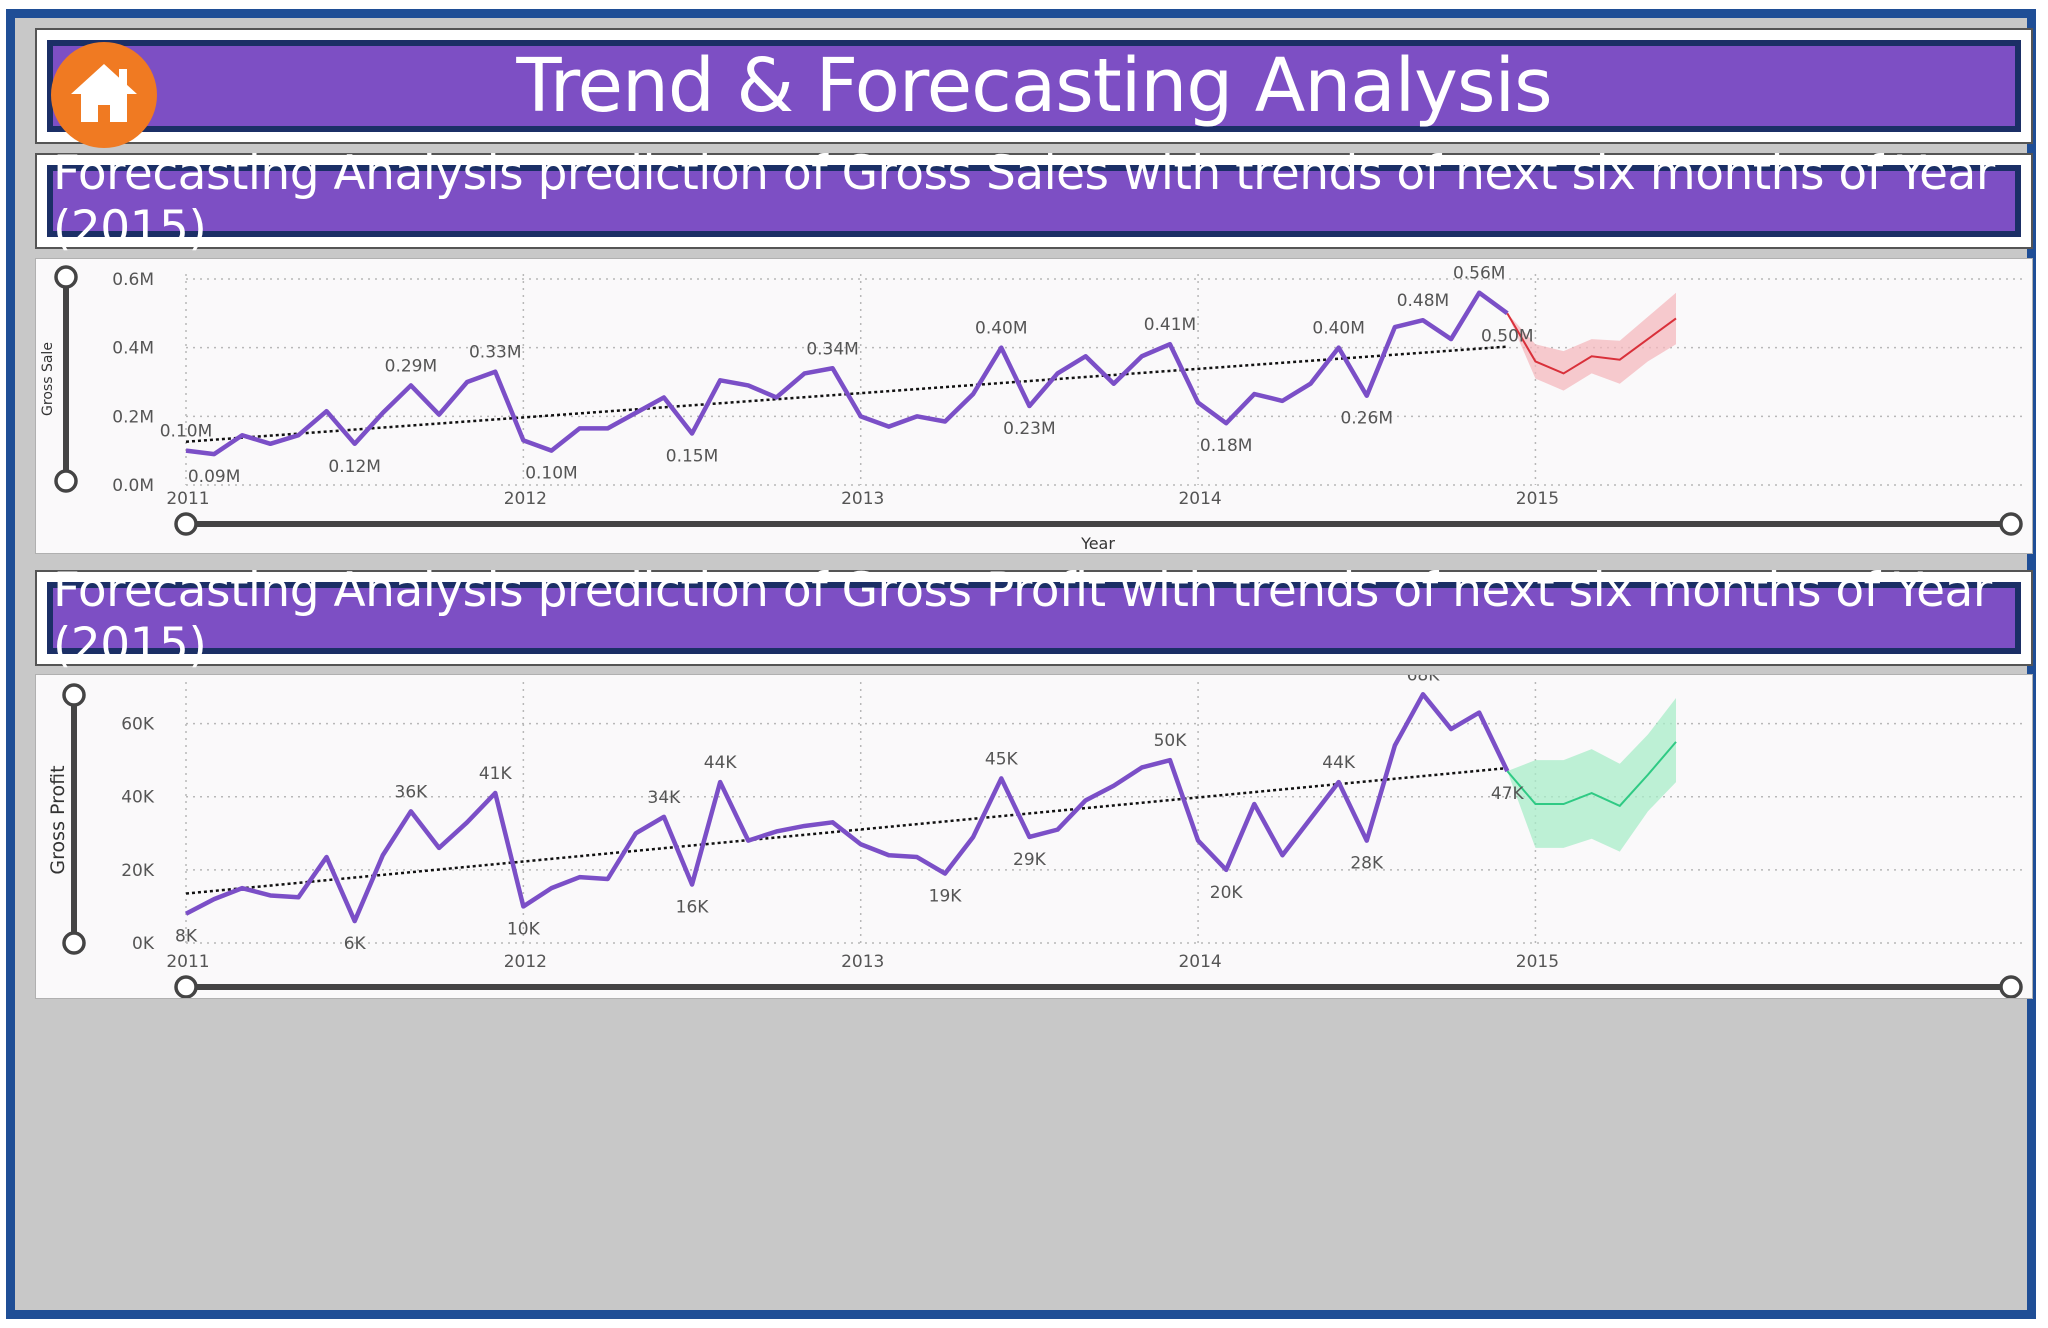 The height and width of the screenshot is (1328, 2048). Describe the element at coordinates (1171, 741) in the screenshot. I see `data-label: 50K` at that location.